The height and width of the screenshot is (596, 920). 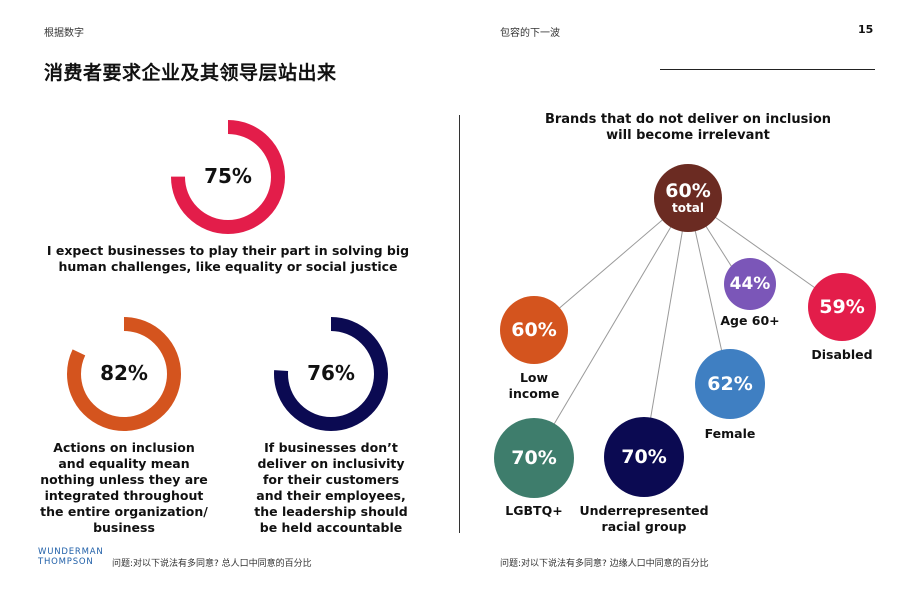 I want to click on bubble-value: 59%, so click(x=842, y=307).